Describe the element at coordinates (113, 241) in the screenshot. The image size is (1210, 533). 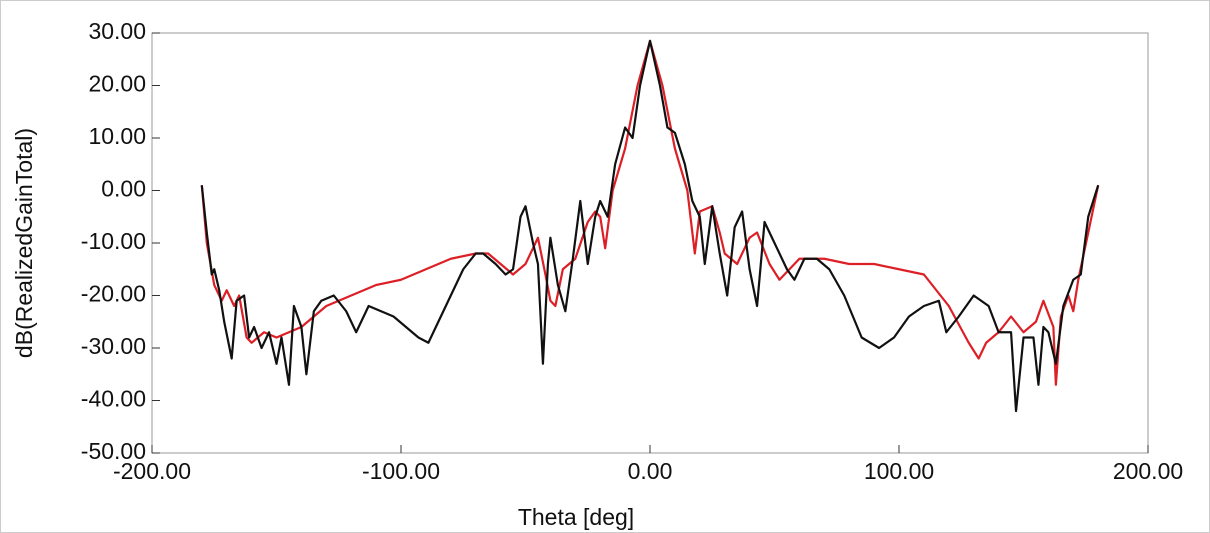
I see `y-tick-label: -10.00` at that location.